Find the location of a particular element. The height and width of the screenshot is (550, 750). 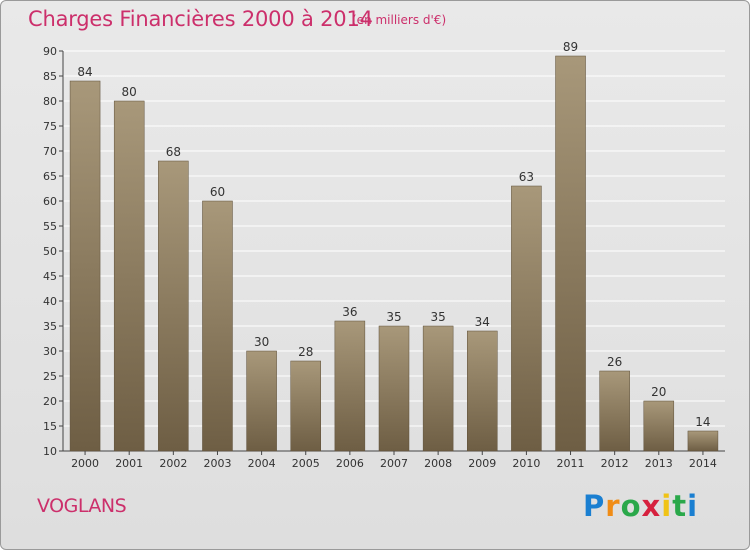

x-tick-label-2000: 2000 is located at coordinates (85, 463).